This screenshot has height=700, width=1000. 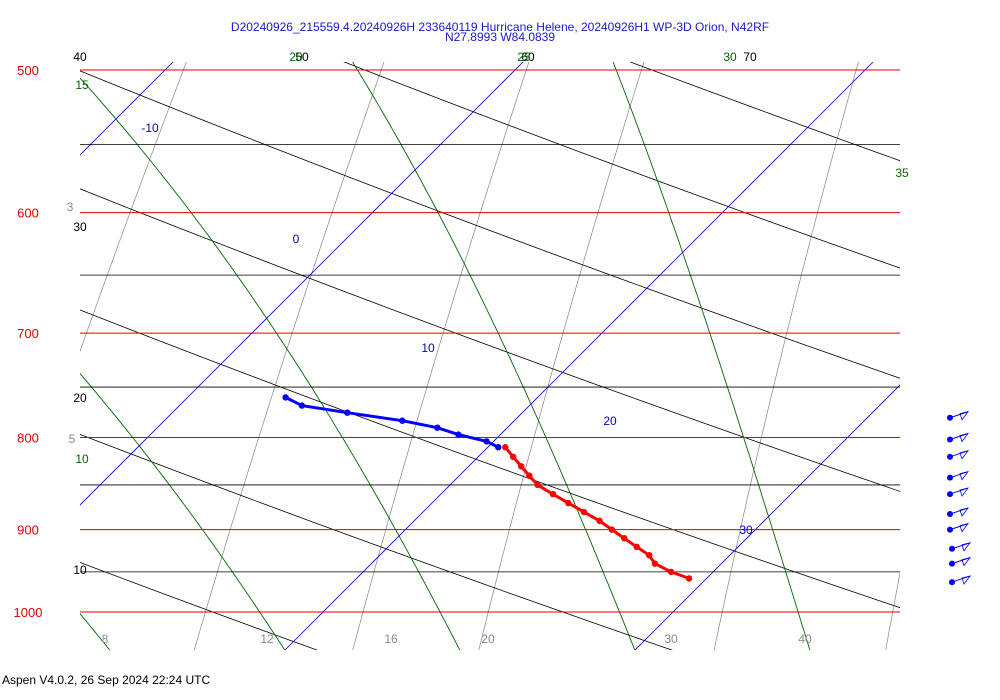 I want to click on mixing-ratio-label: 3, so click(x=70, y=207).